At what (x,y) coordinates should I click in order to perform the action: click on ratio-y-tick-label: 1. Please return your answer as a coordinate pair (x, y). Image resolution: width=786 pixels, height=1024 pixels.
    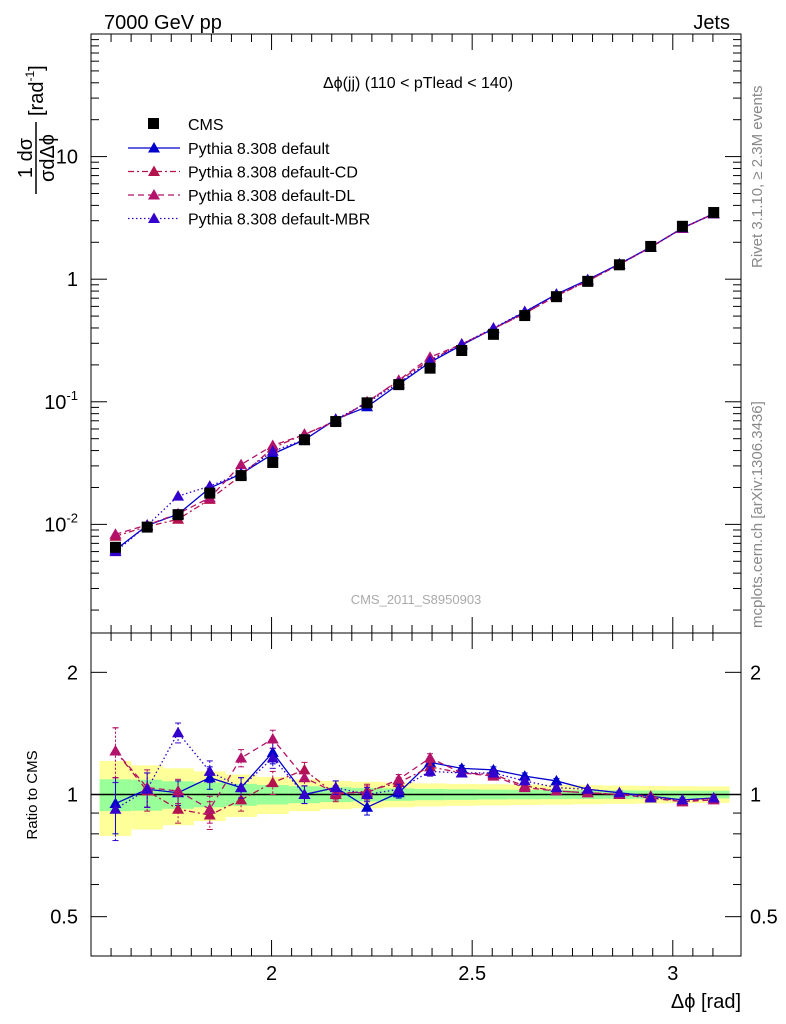
    Looking at the image, I should click on (72, 796).